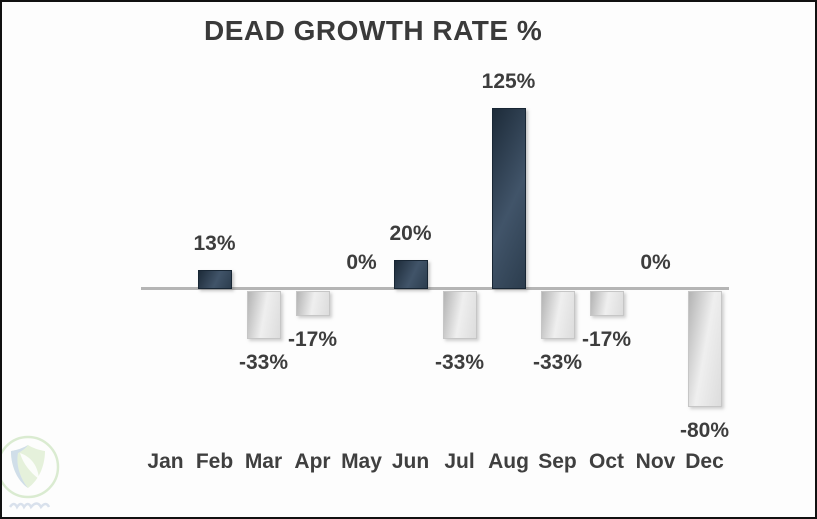 This screenshot has height=519, width=817. Describe the element at coordinates (606, 339) in the screenshot. I see `data-label-oct: -17%` at that location.